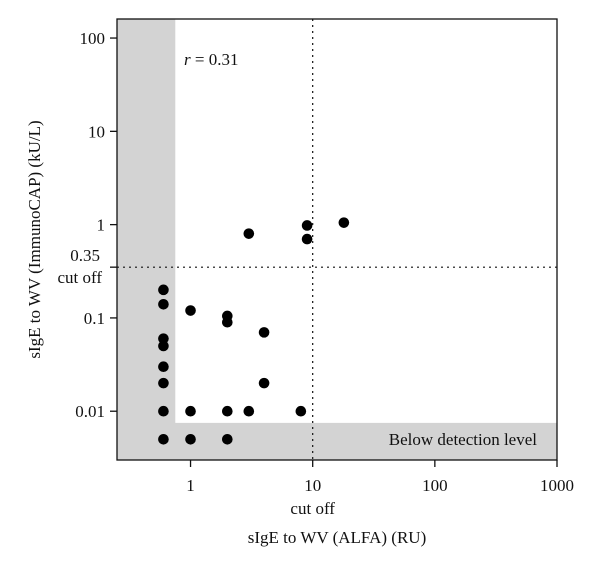 The height and width of the screenshot is (567, 600). I want to click on correlation-annotation: r = 0.31, so click(211, 59).